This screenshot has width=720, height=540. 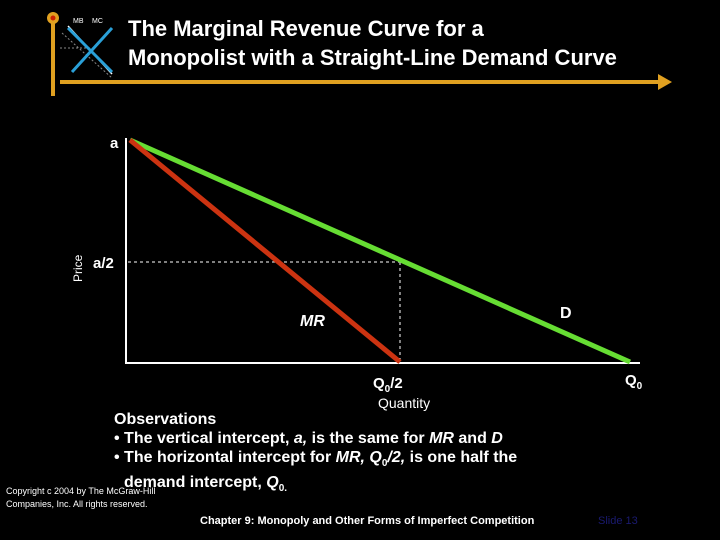 I want to click on obs2-text-a: • The horizontal intercept for, so click(x=225, y=457).